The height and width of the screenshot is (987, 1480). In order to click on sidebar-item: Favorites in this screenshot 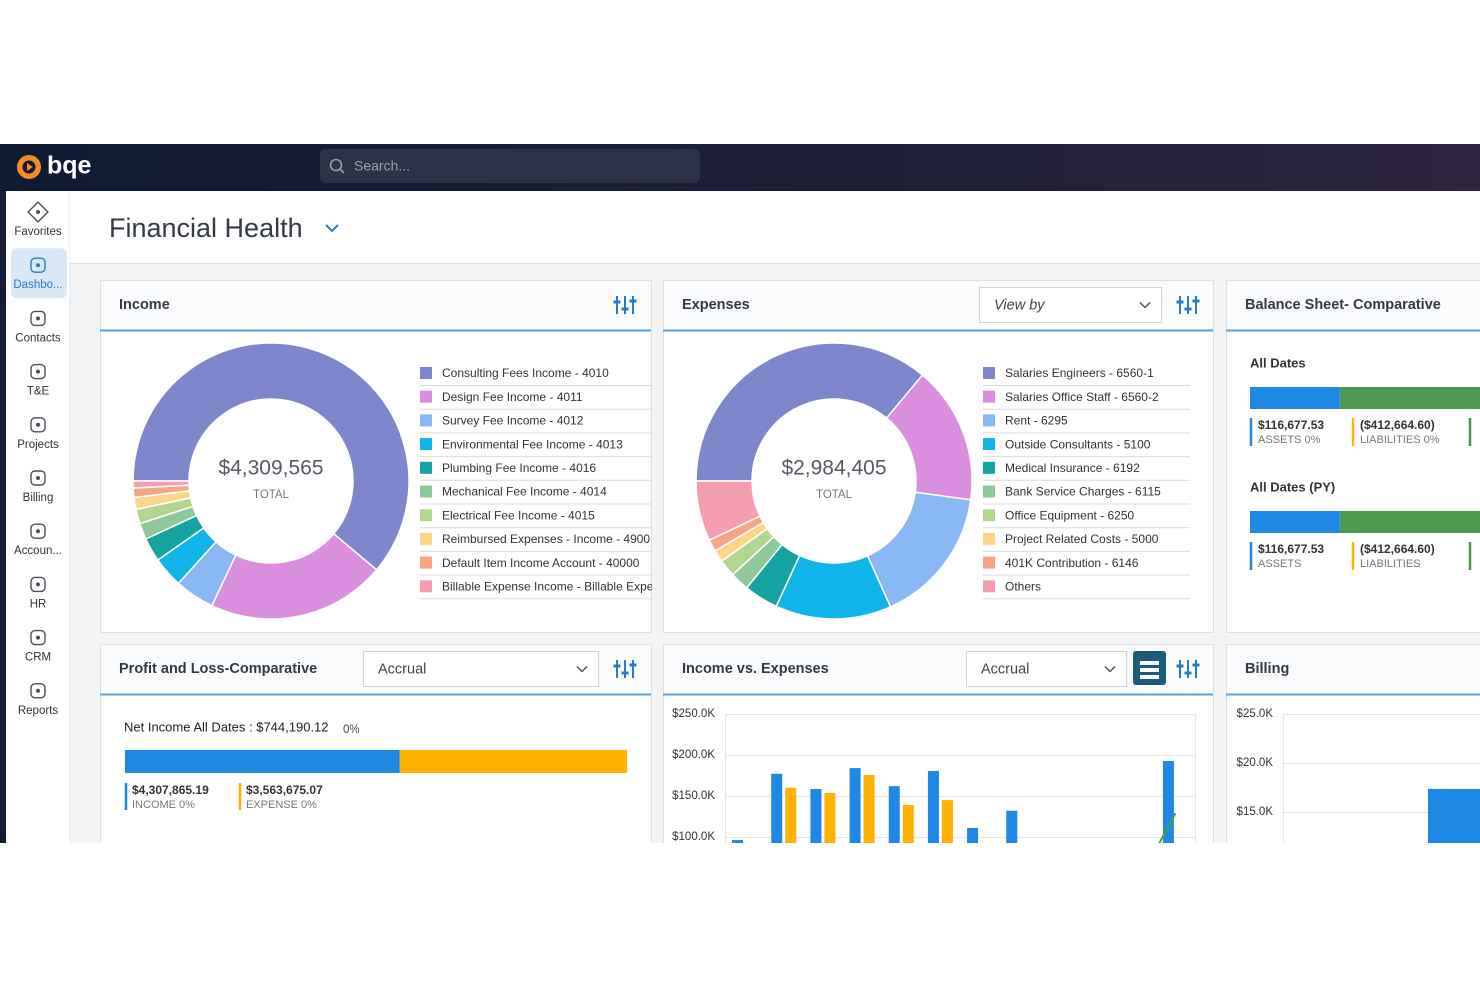, I will do `click(38, 219)`.